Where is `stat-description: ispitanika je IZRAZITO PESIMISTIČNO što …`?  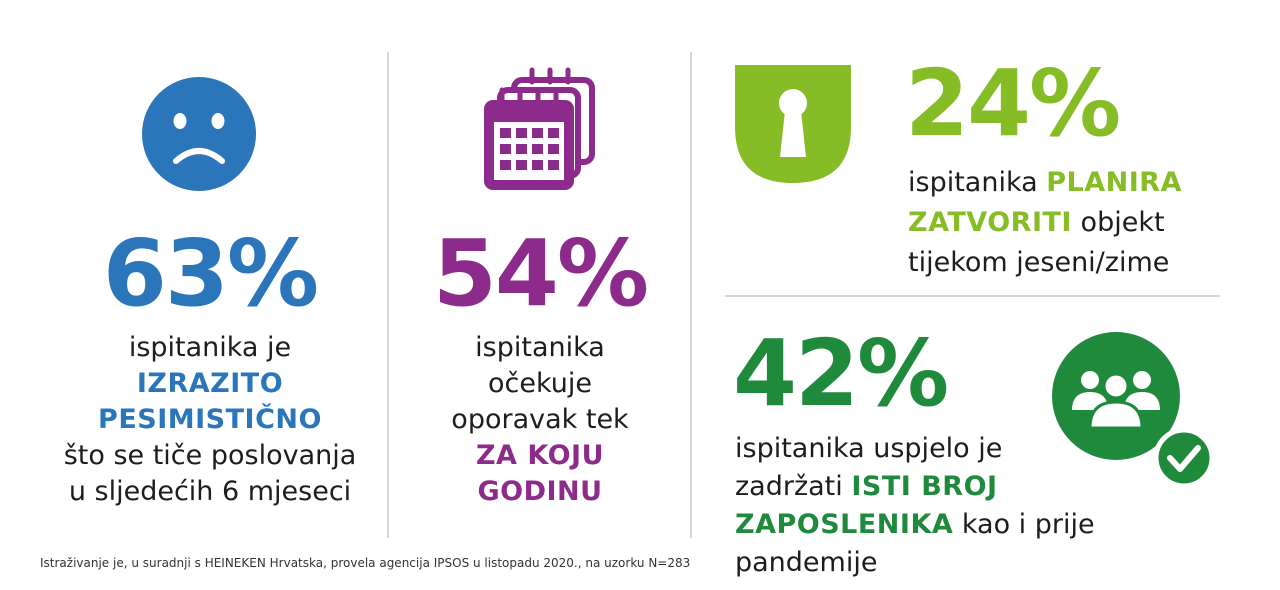 stat-description: ispitanika je IZRAZITO PESIMISTIČNO što … is located at coordinates (210, 420).